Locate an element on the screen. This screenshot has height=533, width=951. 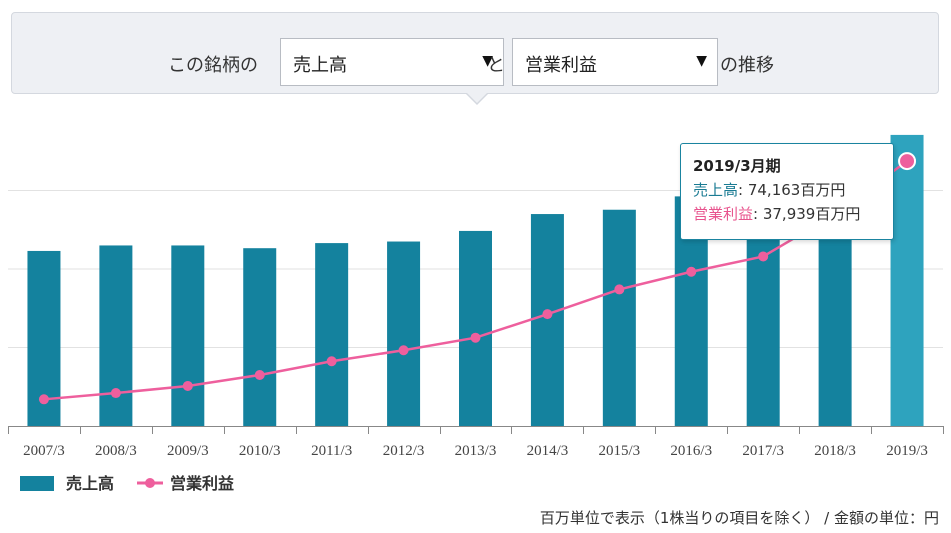
legend-bar-swatch is located at coordinates (37, 483).